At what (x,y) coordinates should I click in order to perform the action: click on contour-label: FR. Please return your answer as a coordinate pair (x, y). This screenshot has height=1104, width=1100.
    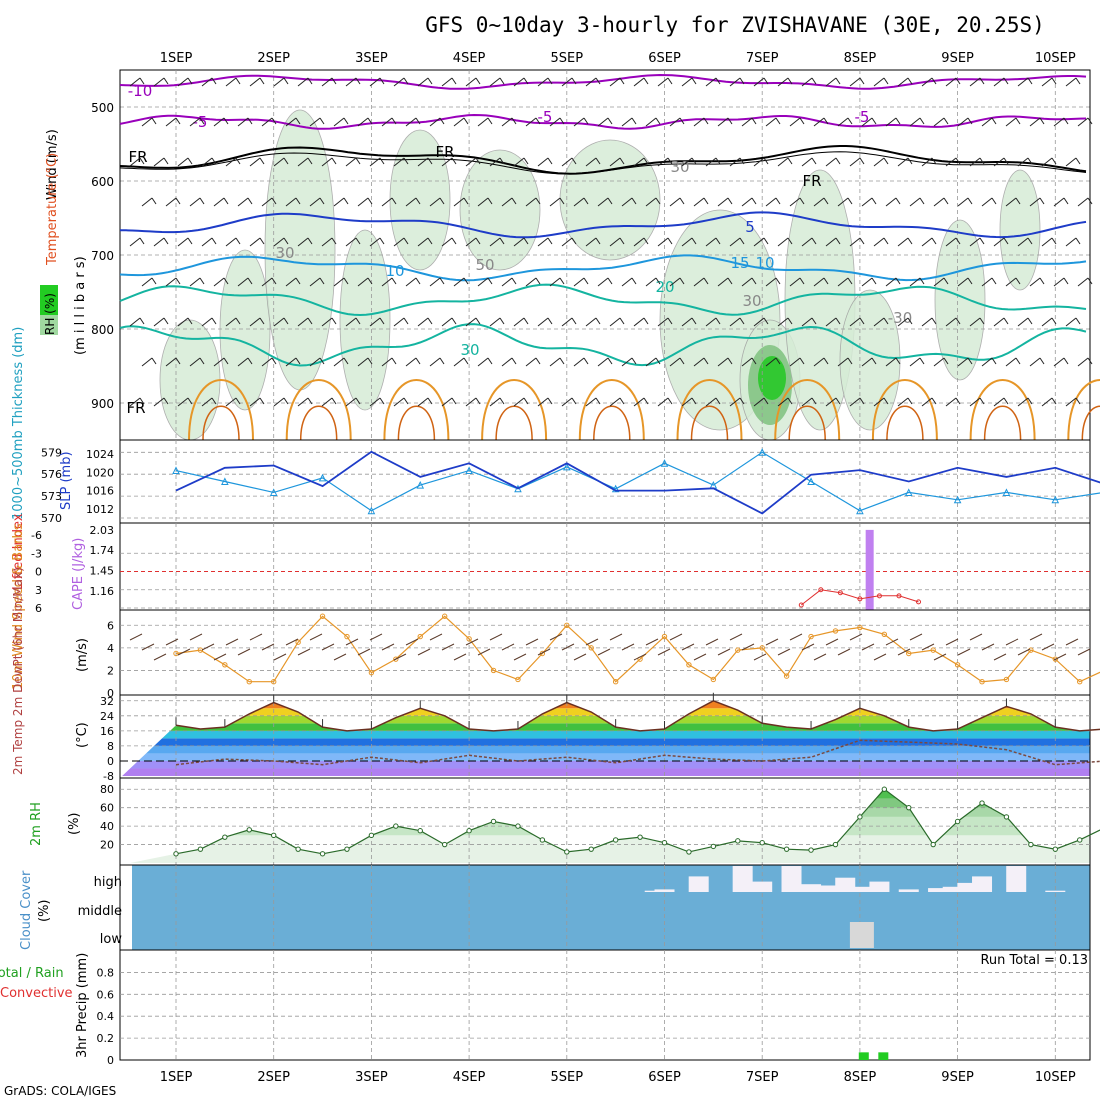
    Looking at the image, I should click on (137, 157).